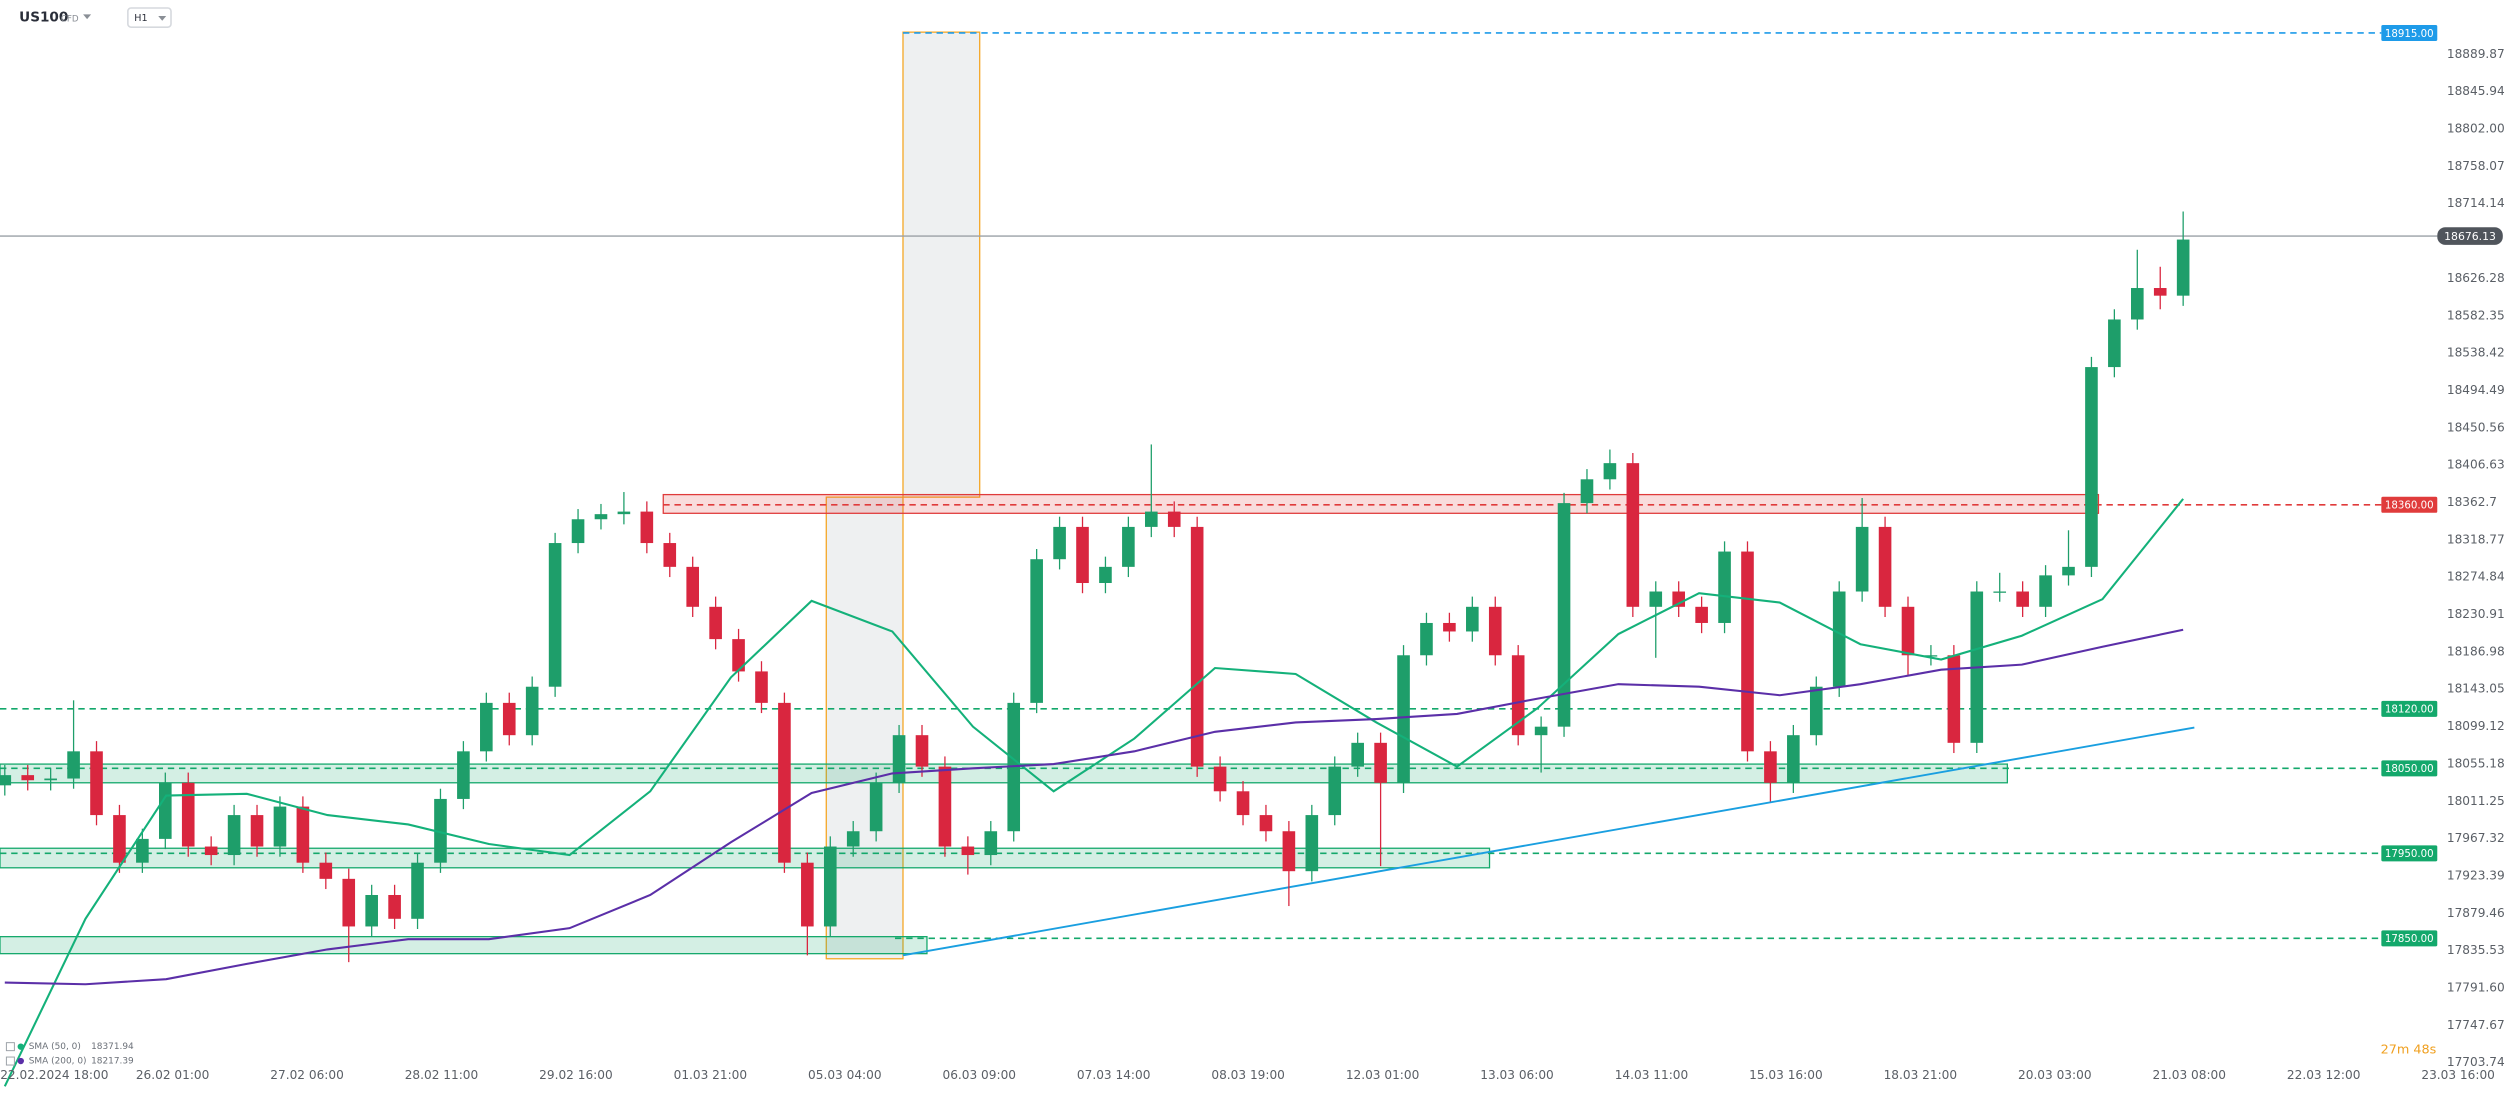 The height and width of the screenshot is (1093, 2506). Describe the element at coordinates (1921, 1075) in the screenshot. I see `x-tick-label: 18.03 21:00` at that location.